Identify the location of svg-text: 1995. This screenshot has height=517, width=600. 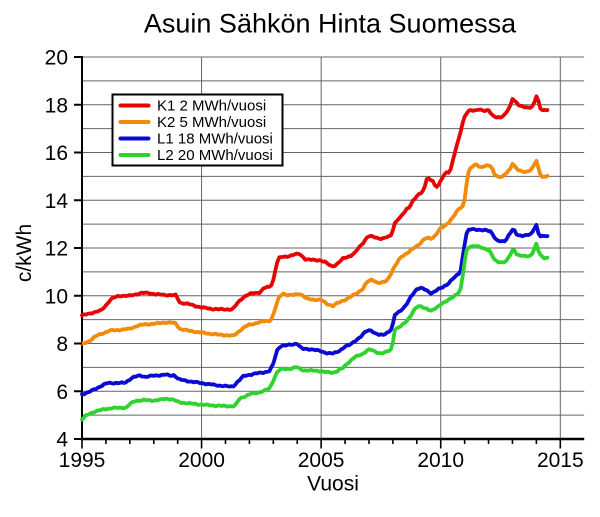
(82, 460).